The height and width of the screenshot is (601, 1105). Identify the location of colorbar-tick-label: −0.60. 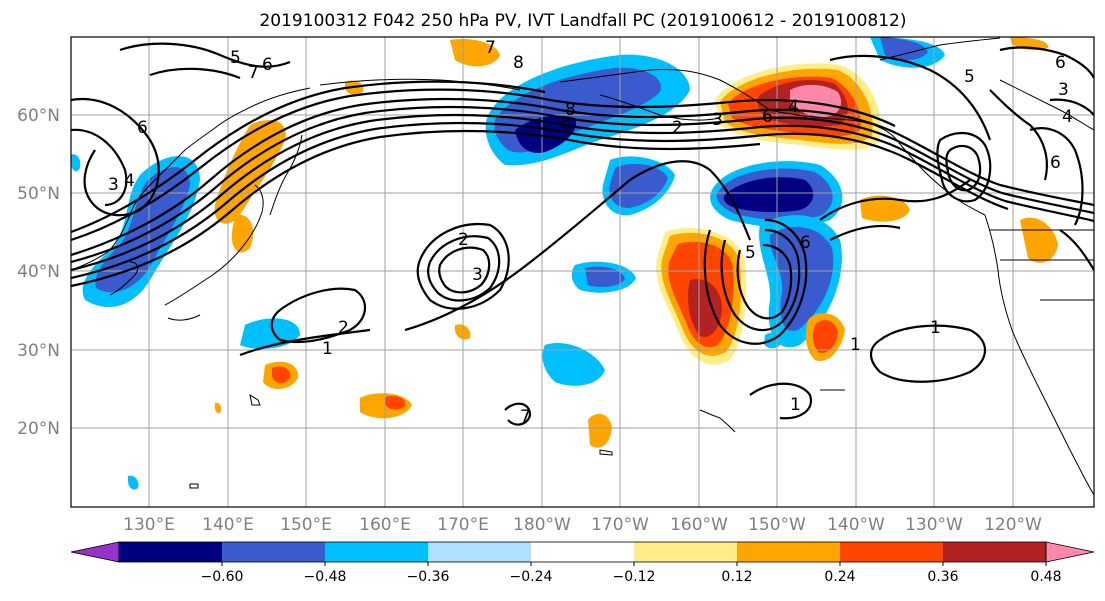
(222, 577).